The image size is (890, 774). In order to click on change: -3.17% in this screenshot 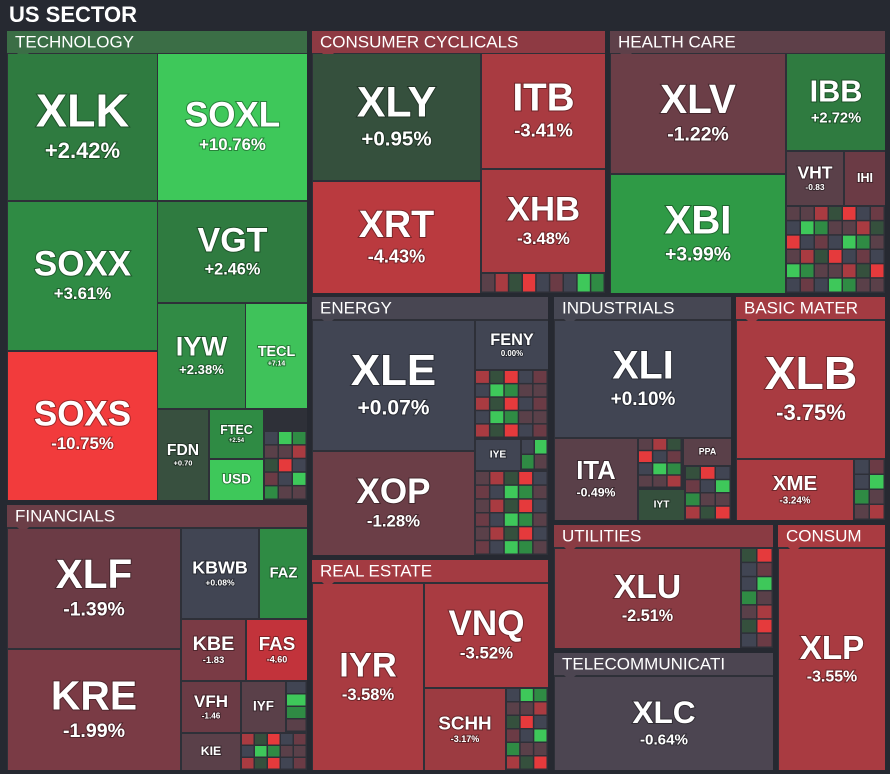, I will do `click(465, 739)`.